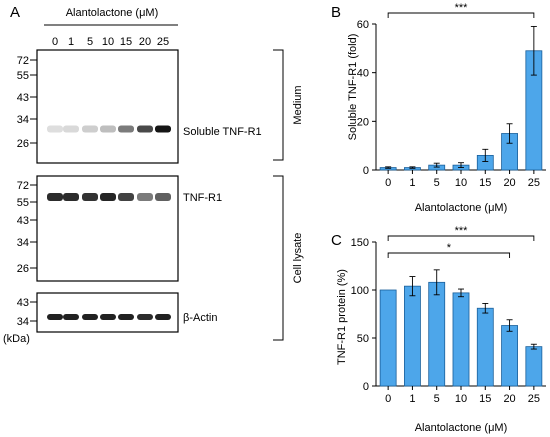 The height and width of the screenshot is (437, 550). I want to click on blot-label-tnfr1: TNF-R1, so click(202, 198).